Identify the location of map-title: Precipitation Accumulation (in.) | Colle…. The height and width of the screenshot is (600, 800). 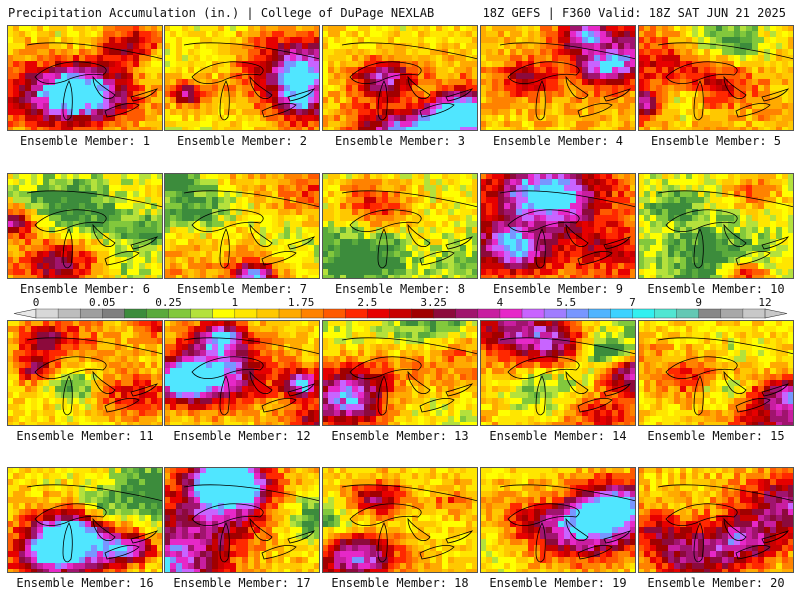
(221, 13).